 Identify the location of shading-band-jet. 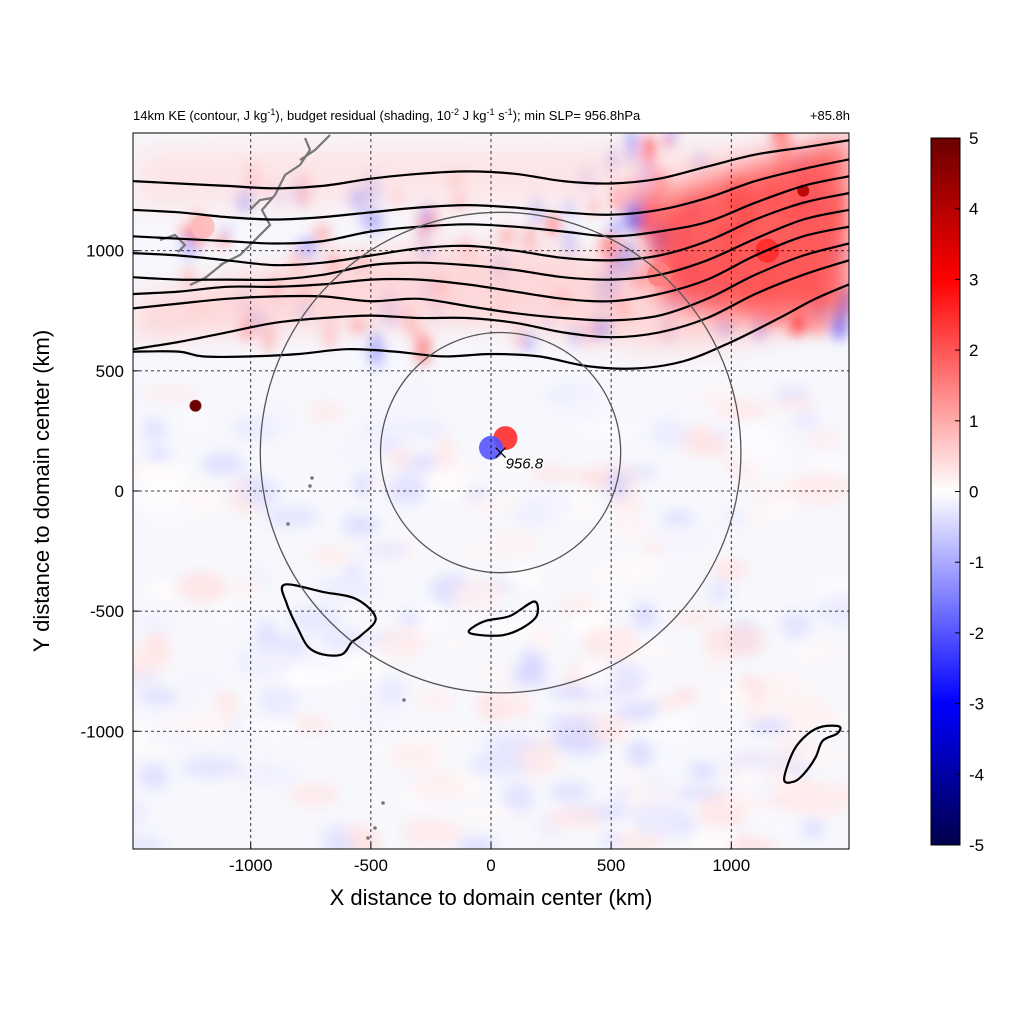
(491, 269).